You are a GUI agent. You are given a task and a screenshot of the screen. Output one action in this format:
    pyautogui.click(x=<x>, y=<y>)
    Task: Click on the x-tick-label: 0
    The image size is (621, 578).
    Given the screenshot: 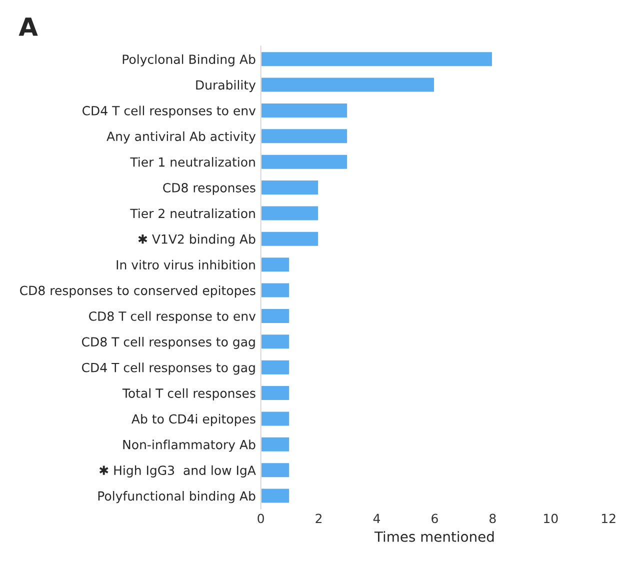 What is the action you would take?
    pyautogui.click(x=261, y=519)
    